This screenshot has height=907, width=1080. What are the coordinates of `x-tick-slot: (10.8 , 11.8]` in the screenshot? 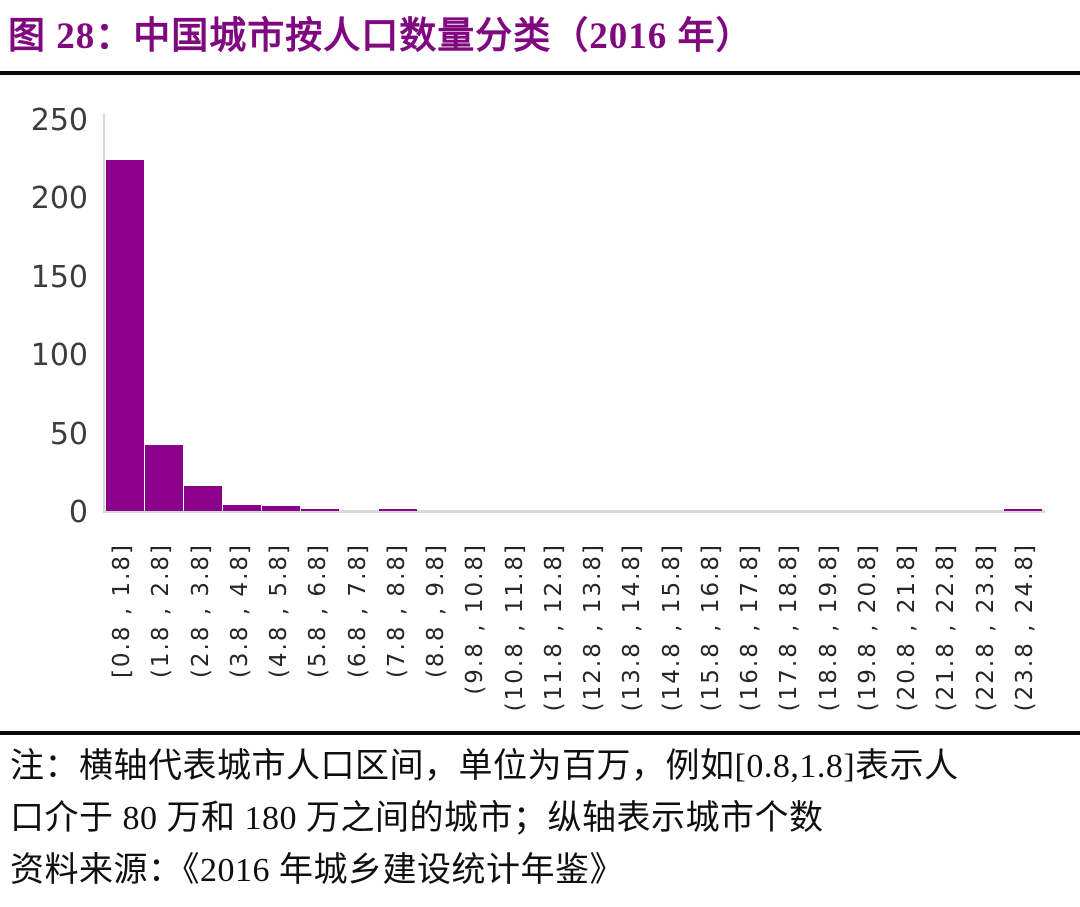 It's located at (515, 627).